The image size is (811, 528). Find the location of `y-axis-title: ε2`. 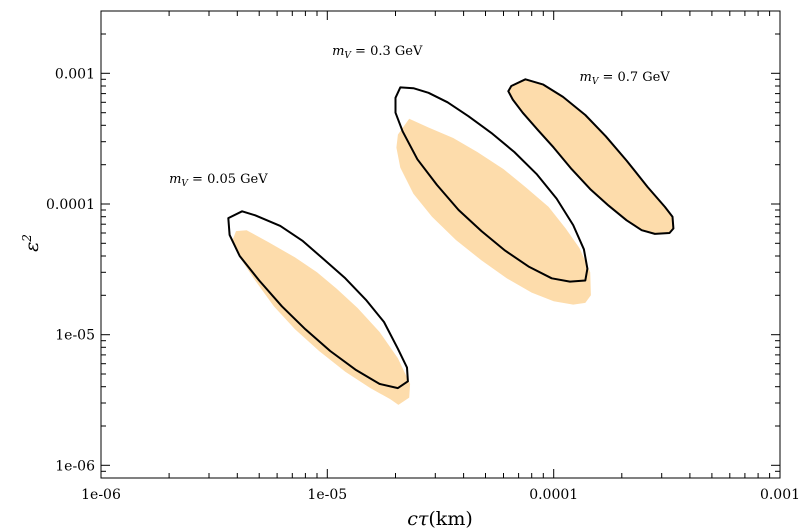

y-axis-title: ε2 is located at coordinates (31, 243).